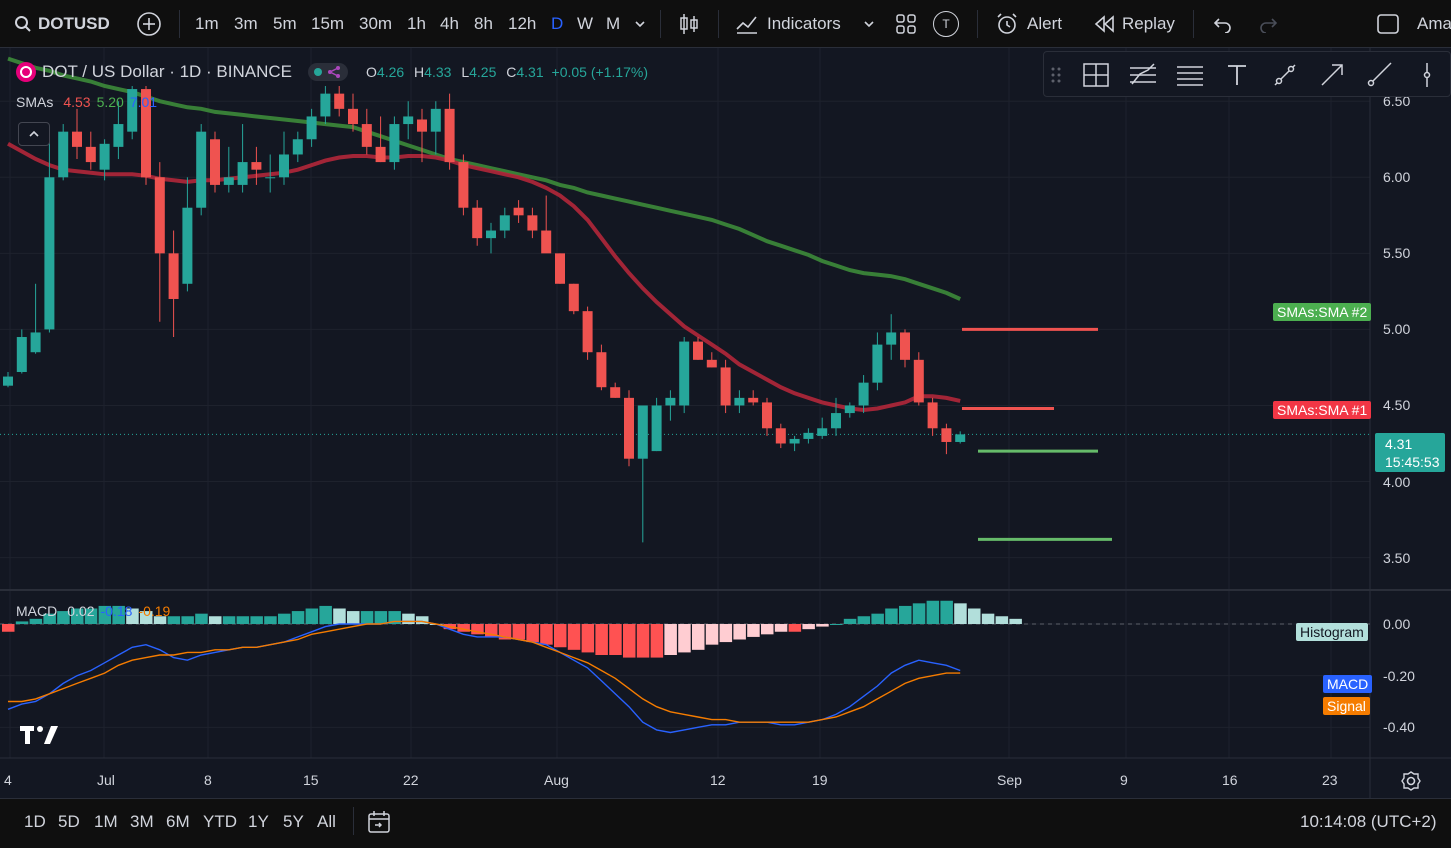 This screenshot has height=848, width=1451. What do you see at coordinates (35, 821) in the screenshot?
I see `range-1d: 1D` at bounding box center [35, 821].